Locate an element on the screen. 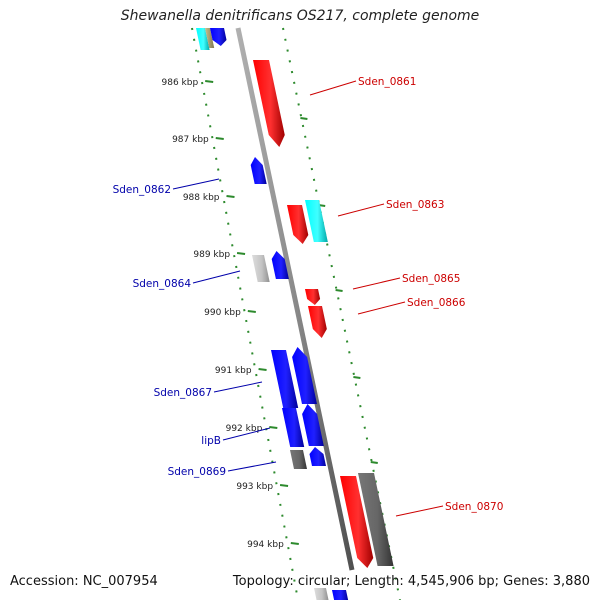  gene-feature-lipb-right is located at coordinates (313, 425).